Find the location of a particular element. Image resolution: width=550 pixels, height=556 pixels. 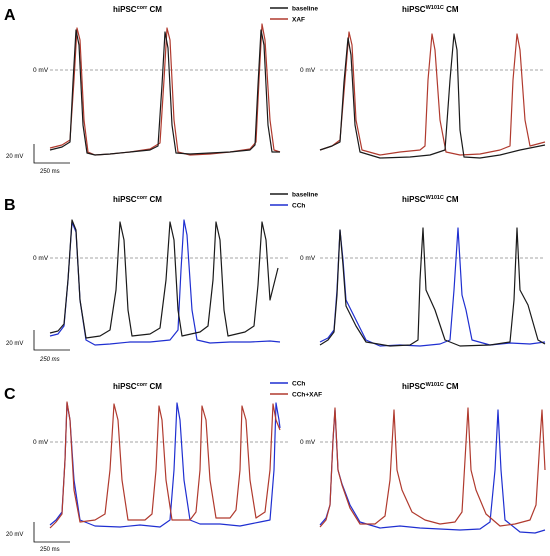

trace-a-right-xaf is located at coordinates (432, 93).